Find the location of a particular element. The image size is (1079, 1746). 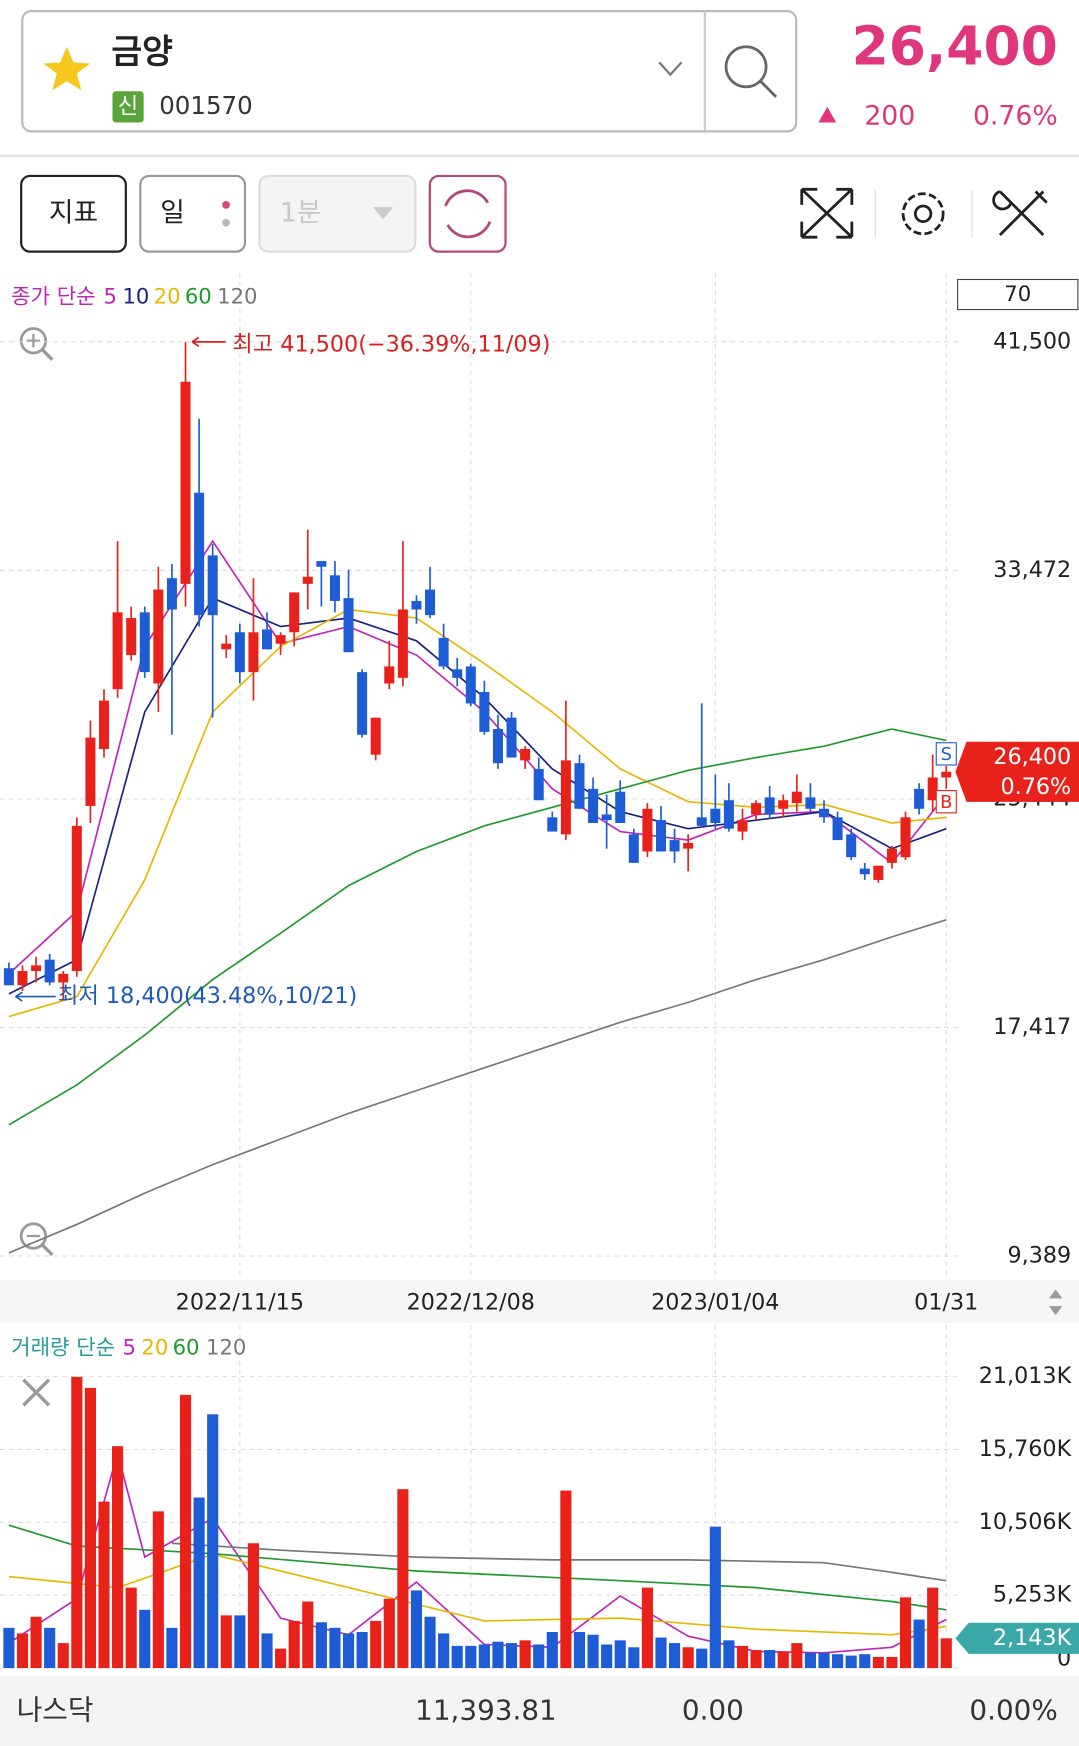

dropdown-arrow is located at coordinates (670, 69).